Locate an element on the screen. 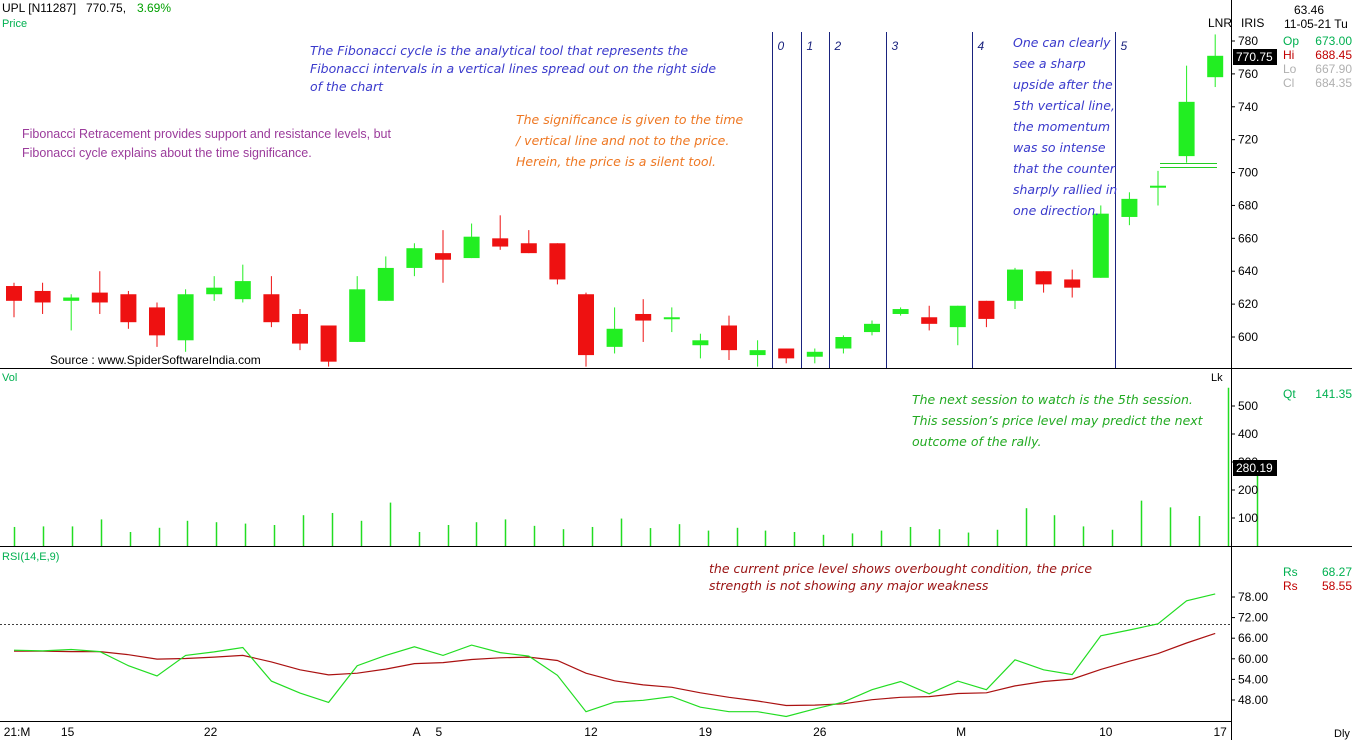  price-axis-ticks: 600 620 640 660 680 700 720 740 760 780 is located at coordinates (1244, 189).